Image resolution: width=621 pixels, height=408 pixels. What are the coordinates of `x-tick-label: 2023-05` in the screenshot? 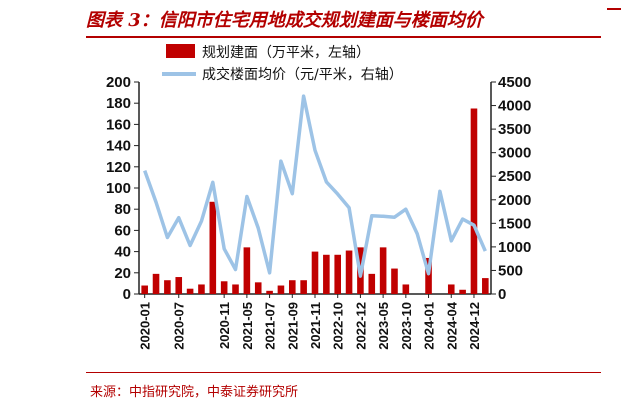 It's located at (383, 326).